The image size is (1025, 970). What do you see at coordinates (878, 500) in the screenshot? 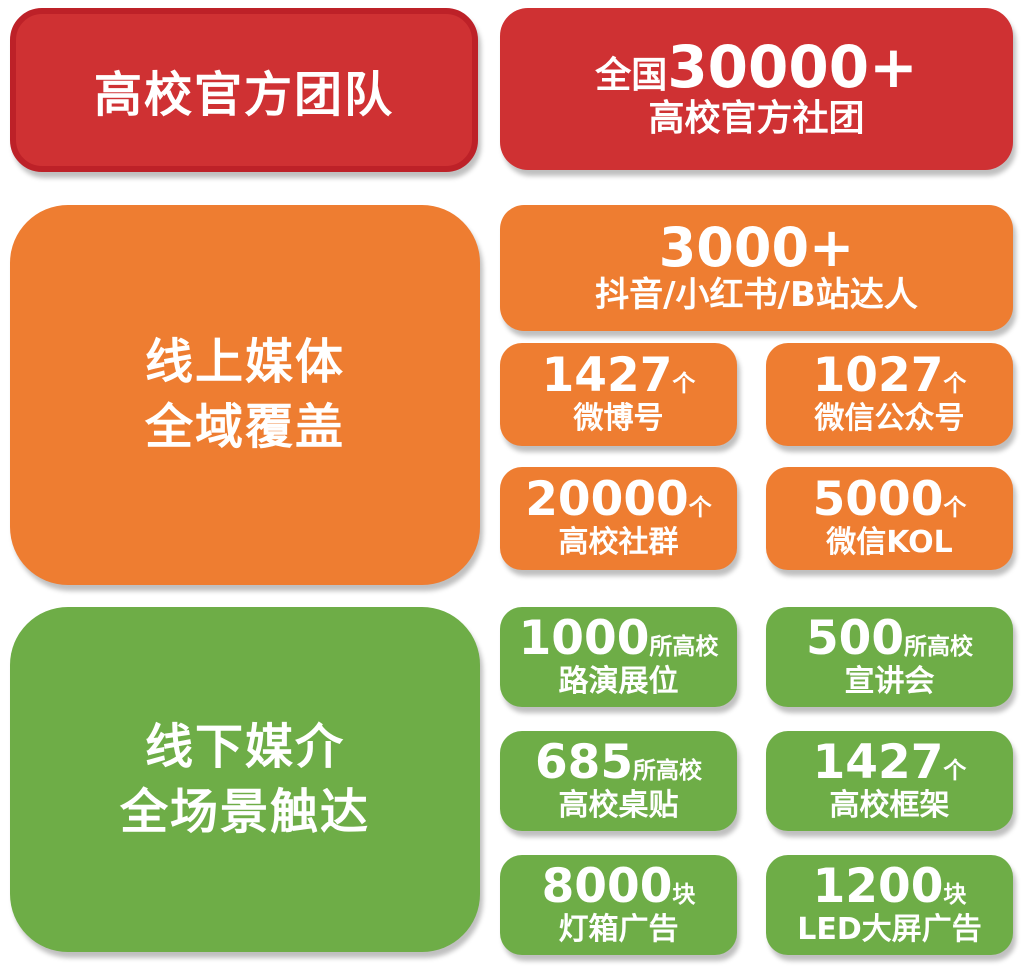
I see `stat-number: 5000` at bounding box center [878, 500].